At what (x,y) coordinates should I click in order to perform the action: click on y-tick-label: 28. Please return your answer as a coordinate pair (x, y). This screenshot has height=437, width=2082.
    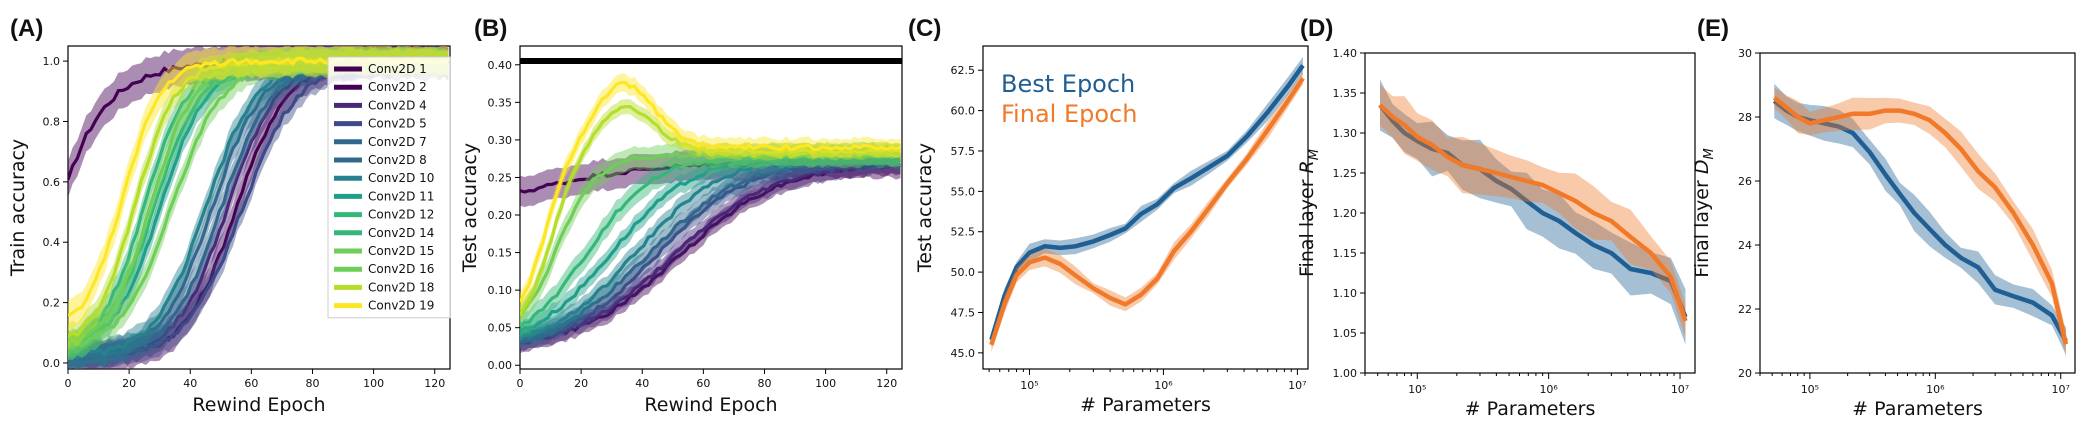
    Looking at the image, I should click on (1745, 117).